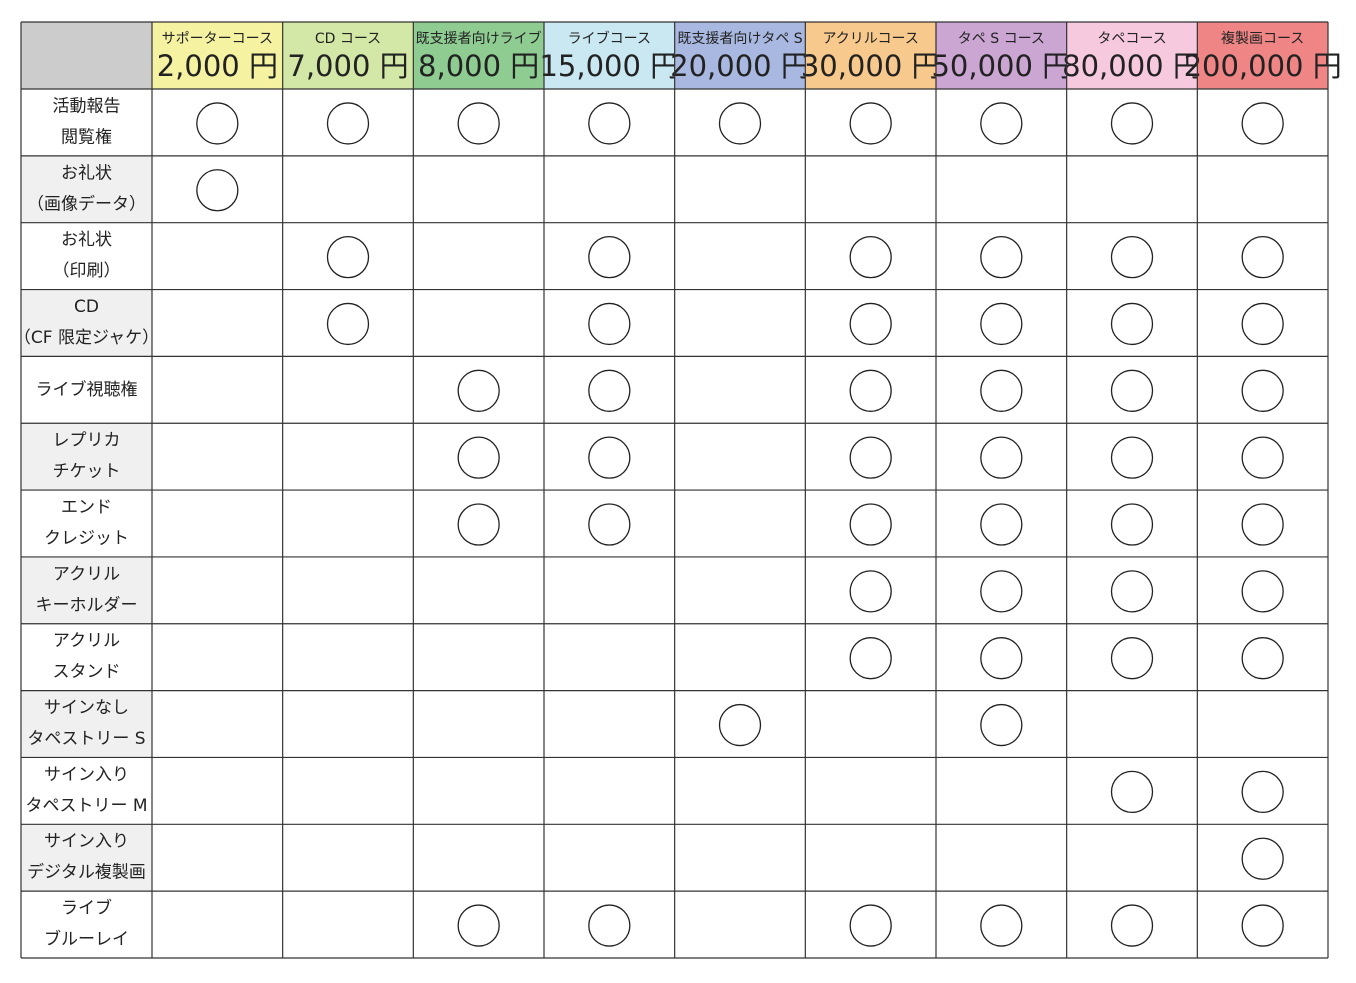 Image resolution: width=1356 pixels, height=983 pixels. What do you see at coordinates (1001, 39) in the screenshot?
I see `course-name: タペ S コース` at bounding box center [1001, 39].